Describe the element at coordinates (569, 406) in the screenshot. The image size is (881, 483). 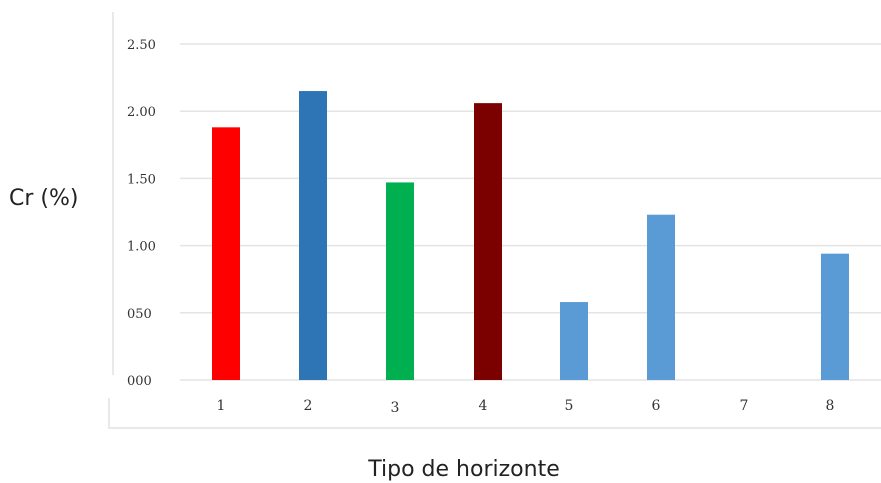
I see `x-tick-label: 5` at that location.